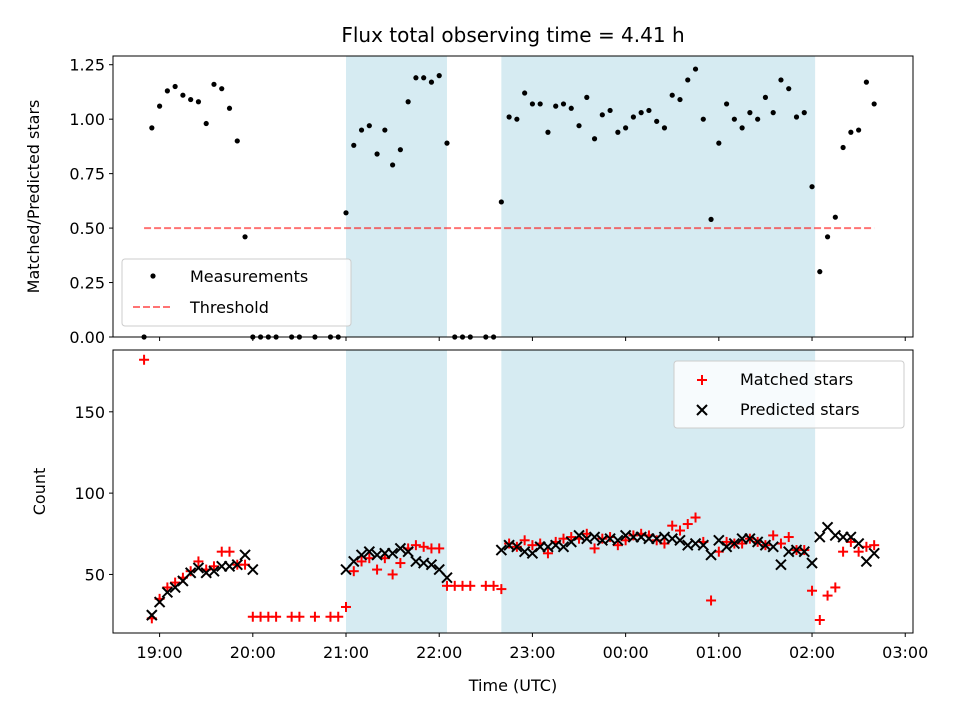 The height and width of the screenshot is (720, 960). I want to click on x-tick-label: 21:00, so click(346, 652).